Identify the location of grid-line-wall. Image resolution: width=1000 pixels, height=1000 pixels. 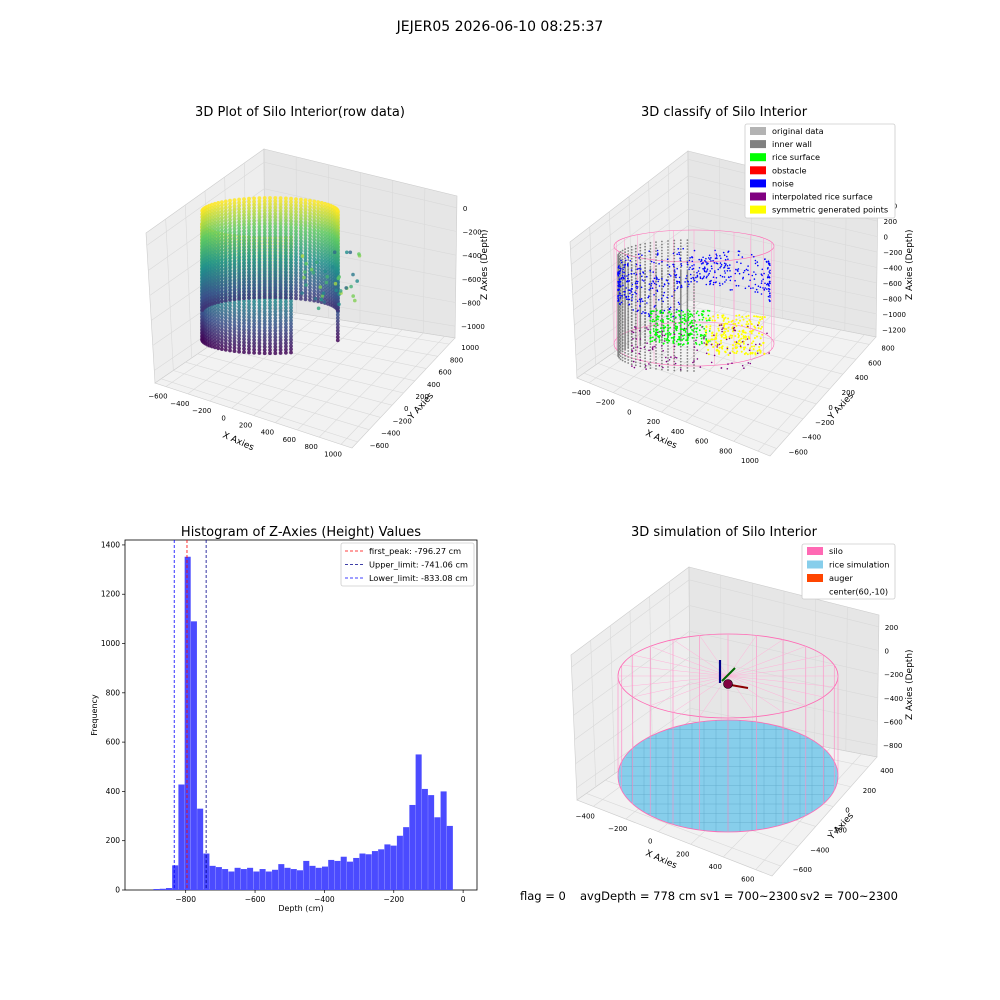
(612, 282).